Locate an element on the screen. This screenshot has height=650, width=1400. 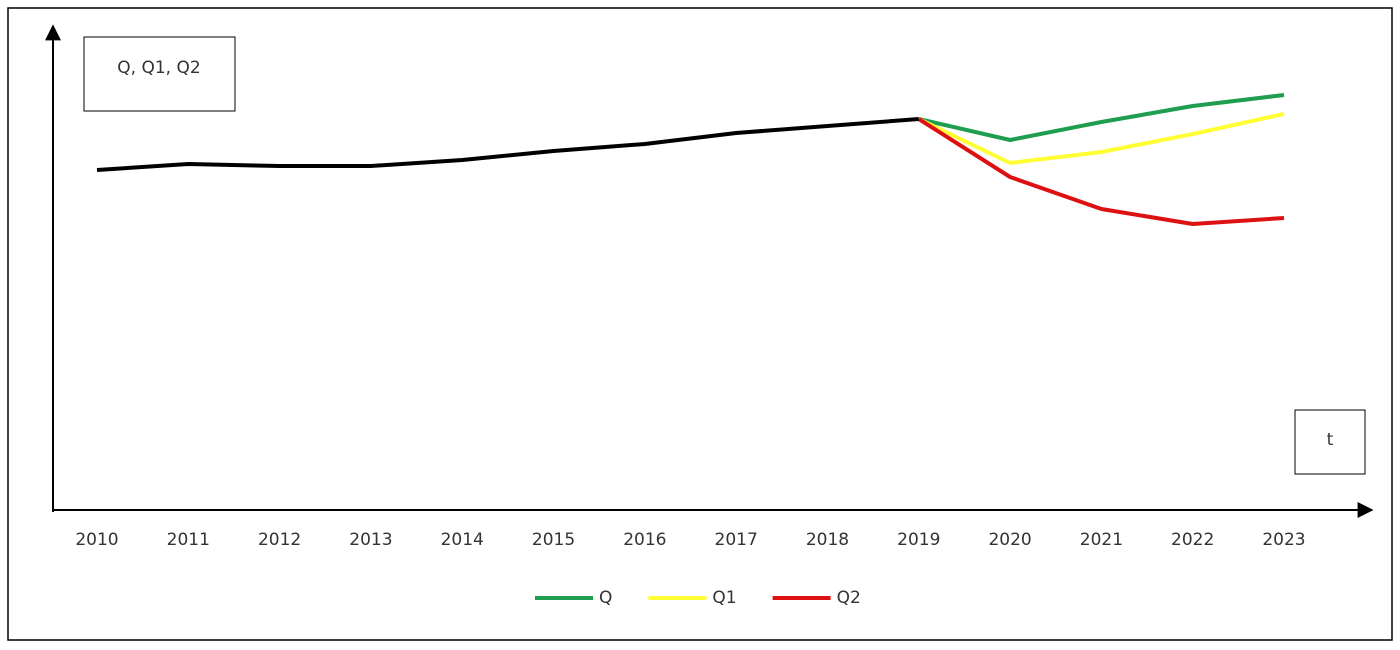
x-tick-label: 2022 is located at coordinates (1192, 540).